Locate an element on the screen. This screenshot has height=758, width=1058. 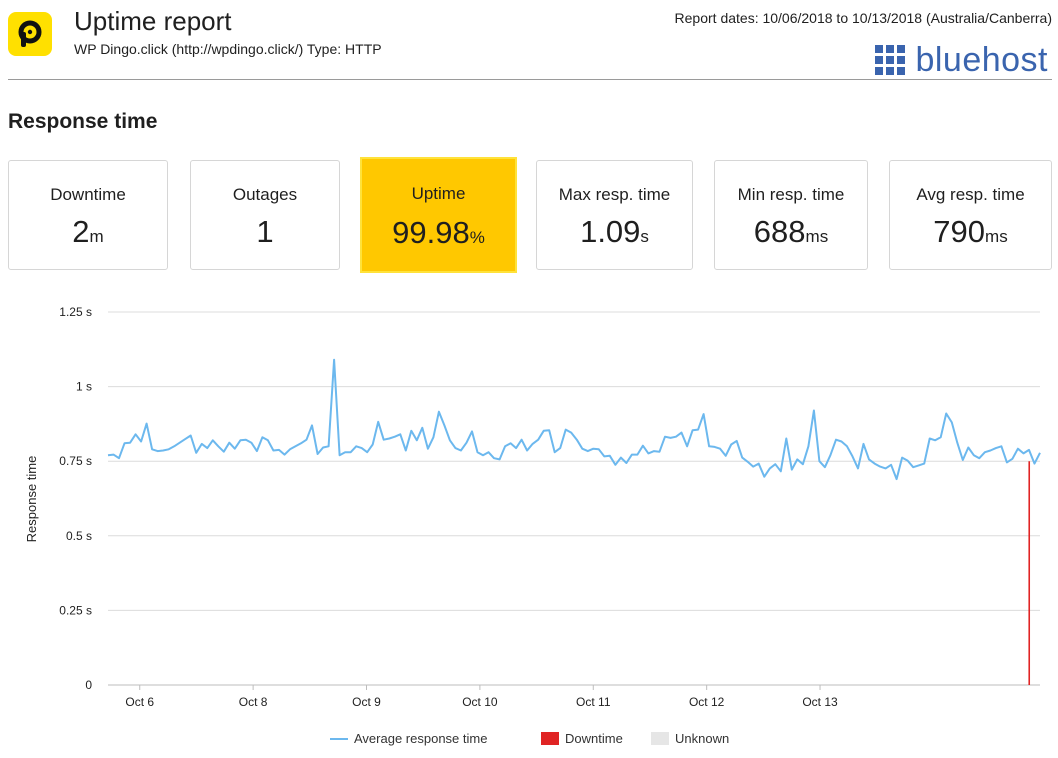
logo-p-icon is located at coordinates (30, 33).